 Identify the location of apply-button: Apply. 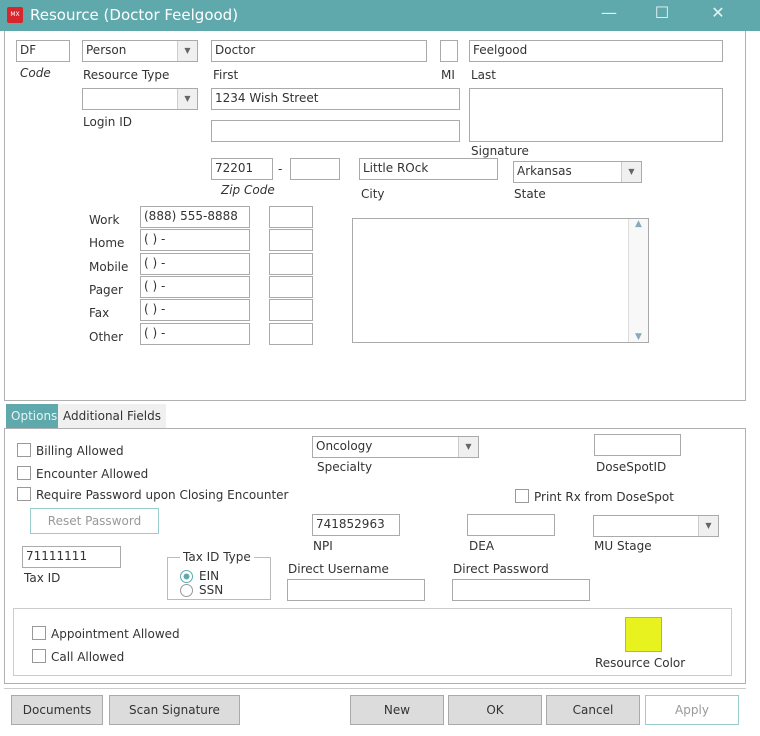
(692, 710).